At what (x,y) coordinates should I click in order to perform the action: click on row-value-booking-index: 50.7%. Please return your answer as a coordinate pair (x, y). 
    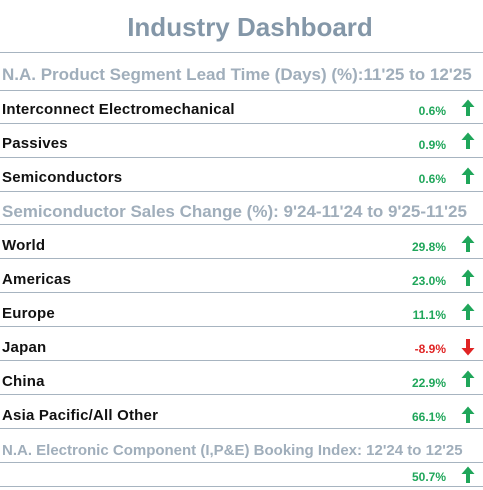
    Looking at the image, I should click on (428, 477).